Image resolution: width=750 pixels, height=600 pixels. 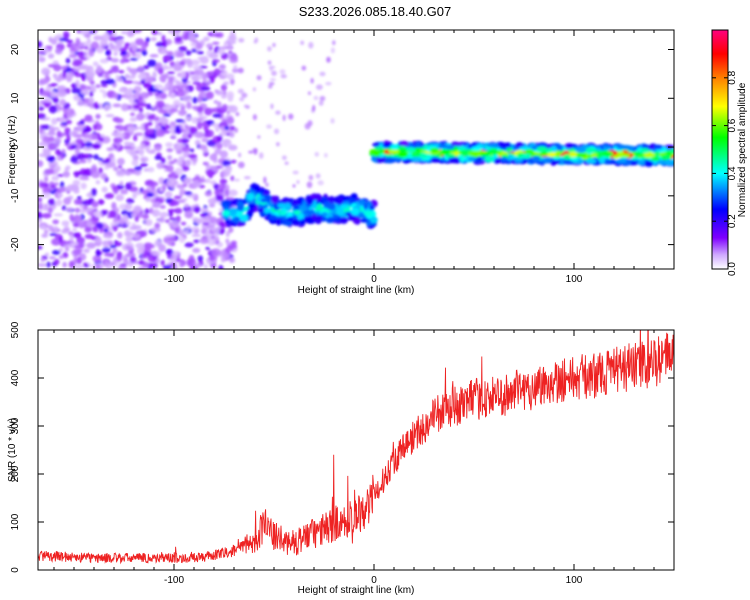 What do you see at coordinates (720, 149) in the screenshot?
I see `colorbar-gradient` at bounding box center [720, 149].